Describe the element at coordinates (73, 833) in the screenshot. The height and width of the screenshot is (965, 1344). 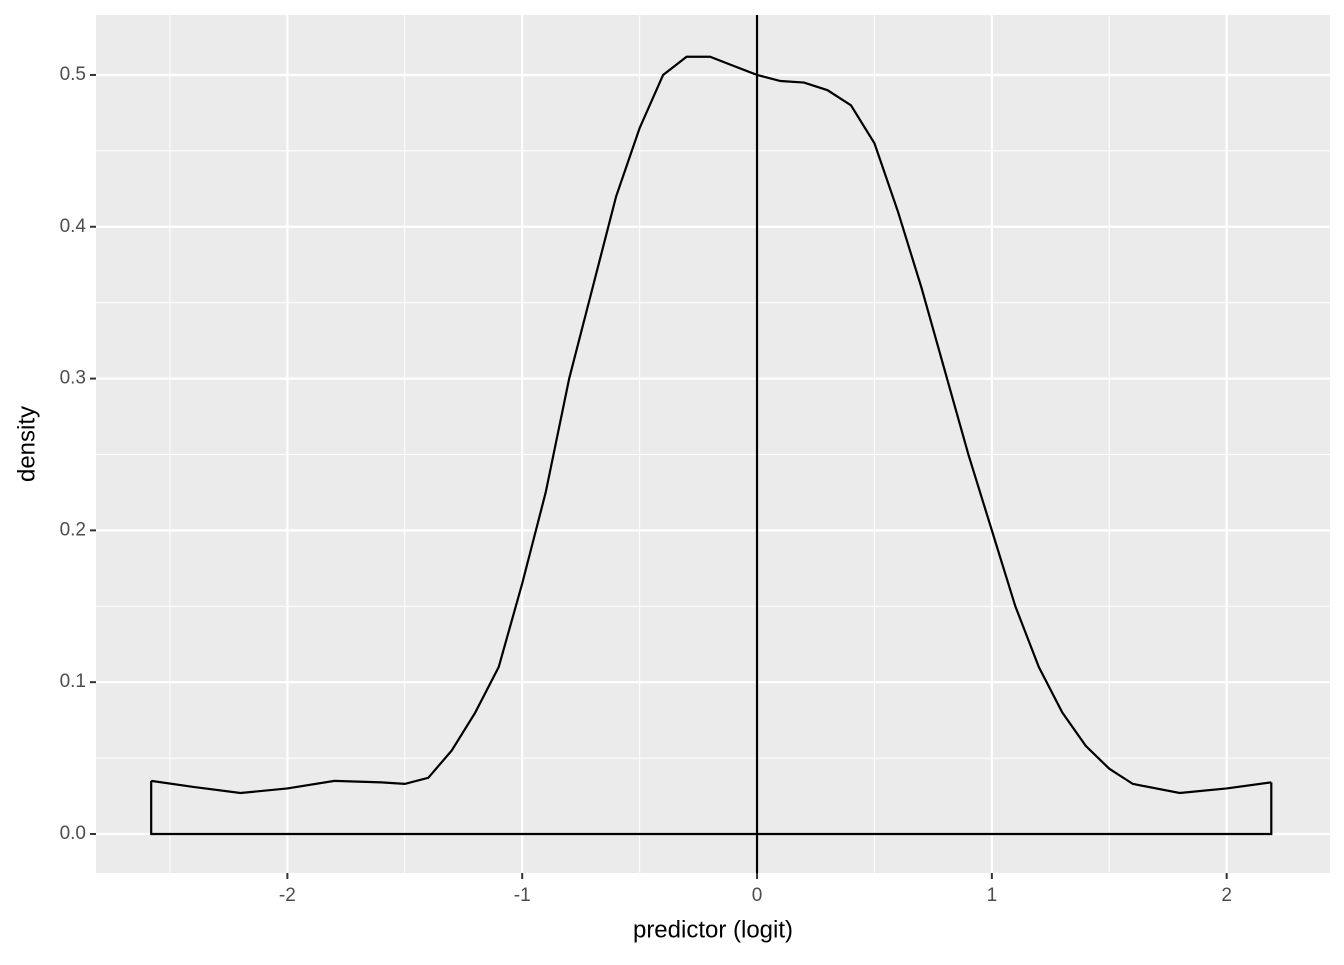
I see `y-tick-label: 0.0` at that location.